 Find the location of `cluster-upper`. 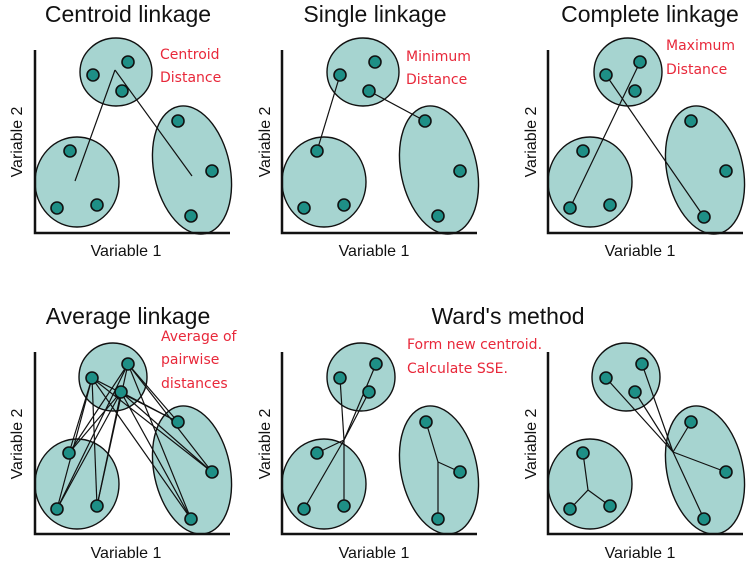

cluster-upper is located at coordinates (363, 72).